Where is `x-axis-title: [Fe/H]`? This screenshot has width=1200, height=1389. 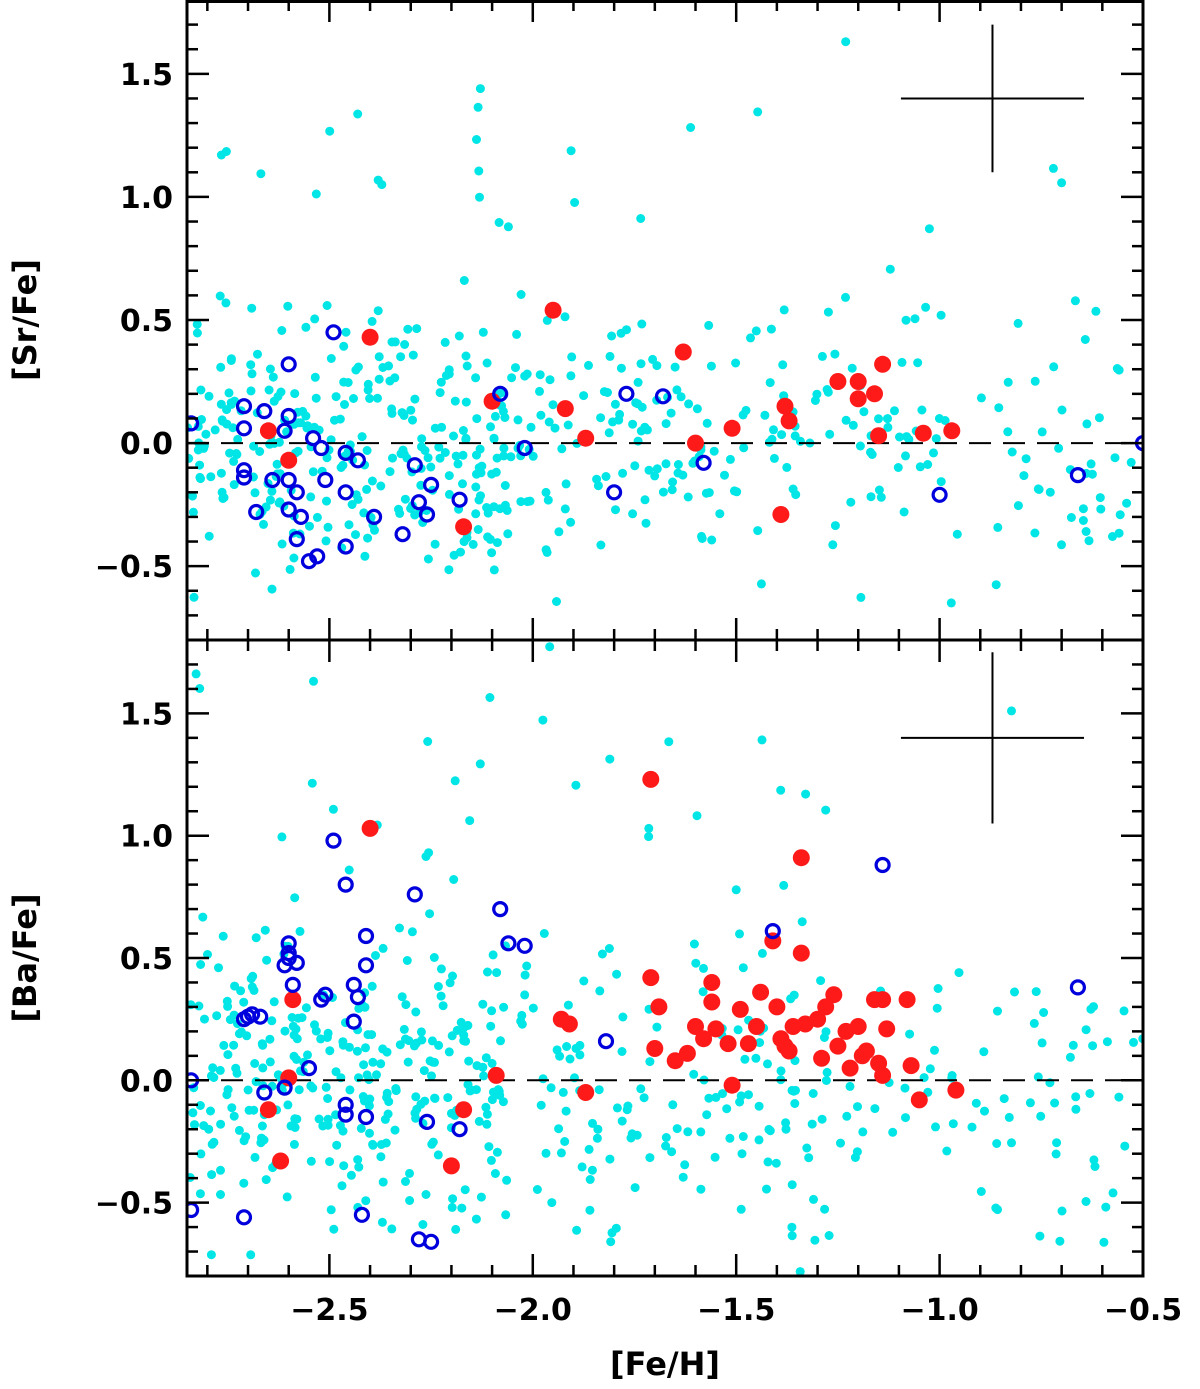 x-axis-title: [Fe/H] is located at coordinates (665, 1364).